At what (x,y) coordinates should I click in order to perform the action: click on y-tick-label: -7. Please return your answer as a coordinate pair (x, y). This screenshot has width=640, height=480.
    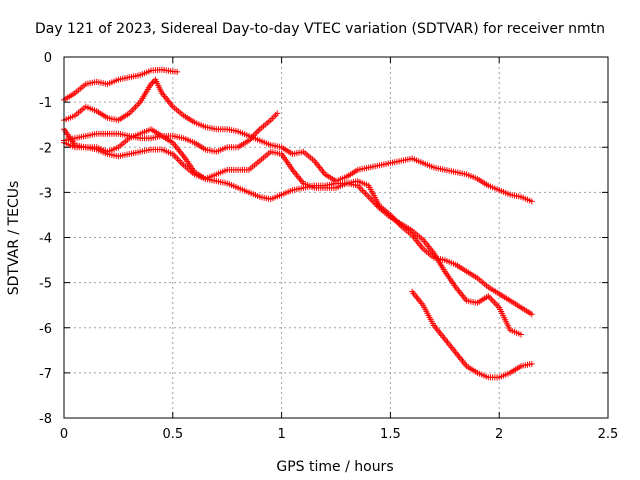
    Looking at the image, I should click on (45, 374).